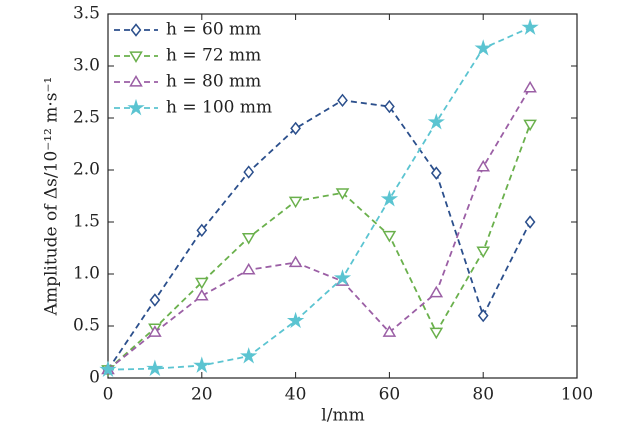 This screenshot has width=630, height=433. I want to click on x-tick-label: 0, so click(108, 395).